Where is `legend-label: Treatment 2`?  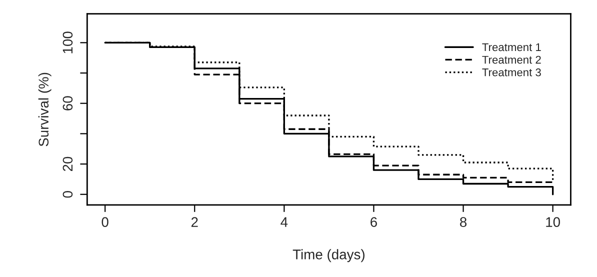
legend-label: Treatment 2 is located at coordinates (511, 60).